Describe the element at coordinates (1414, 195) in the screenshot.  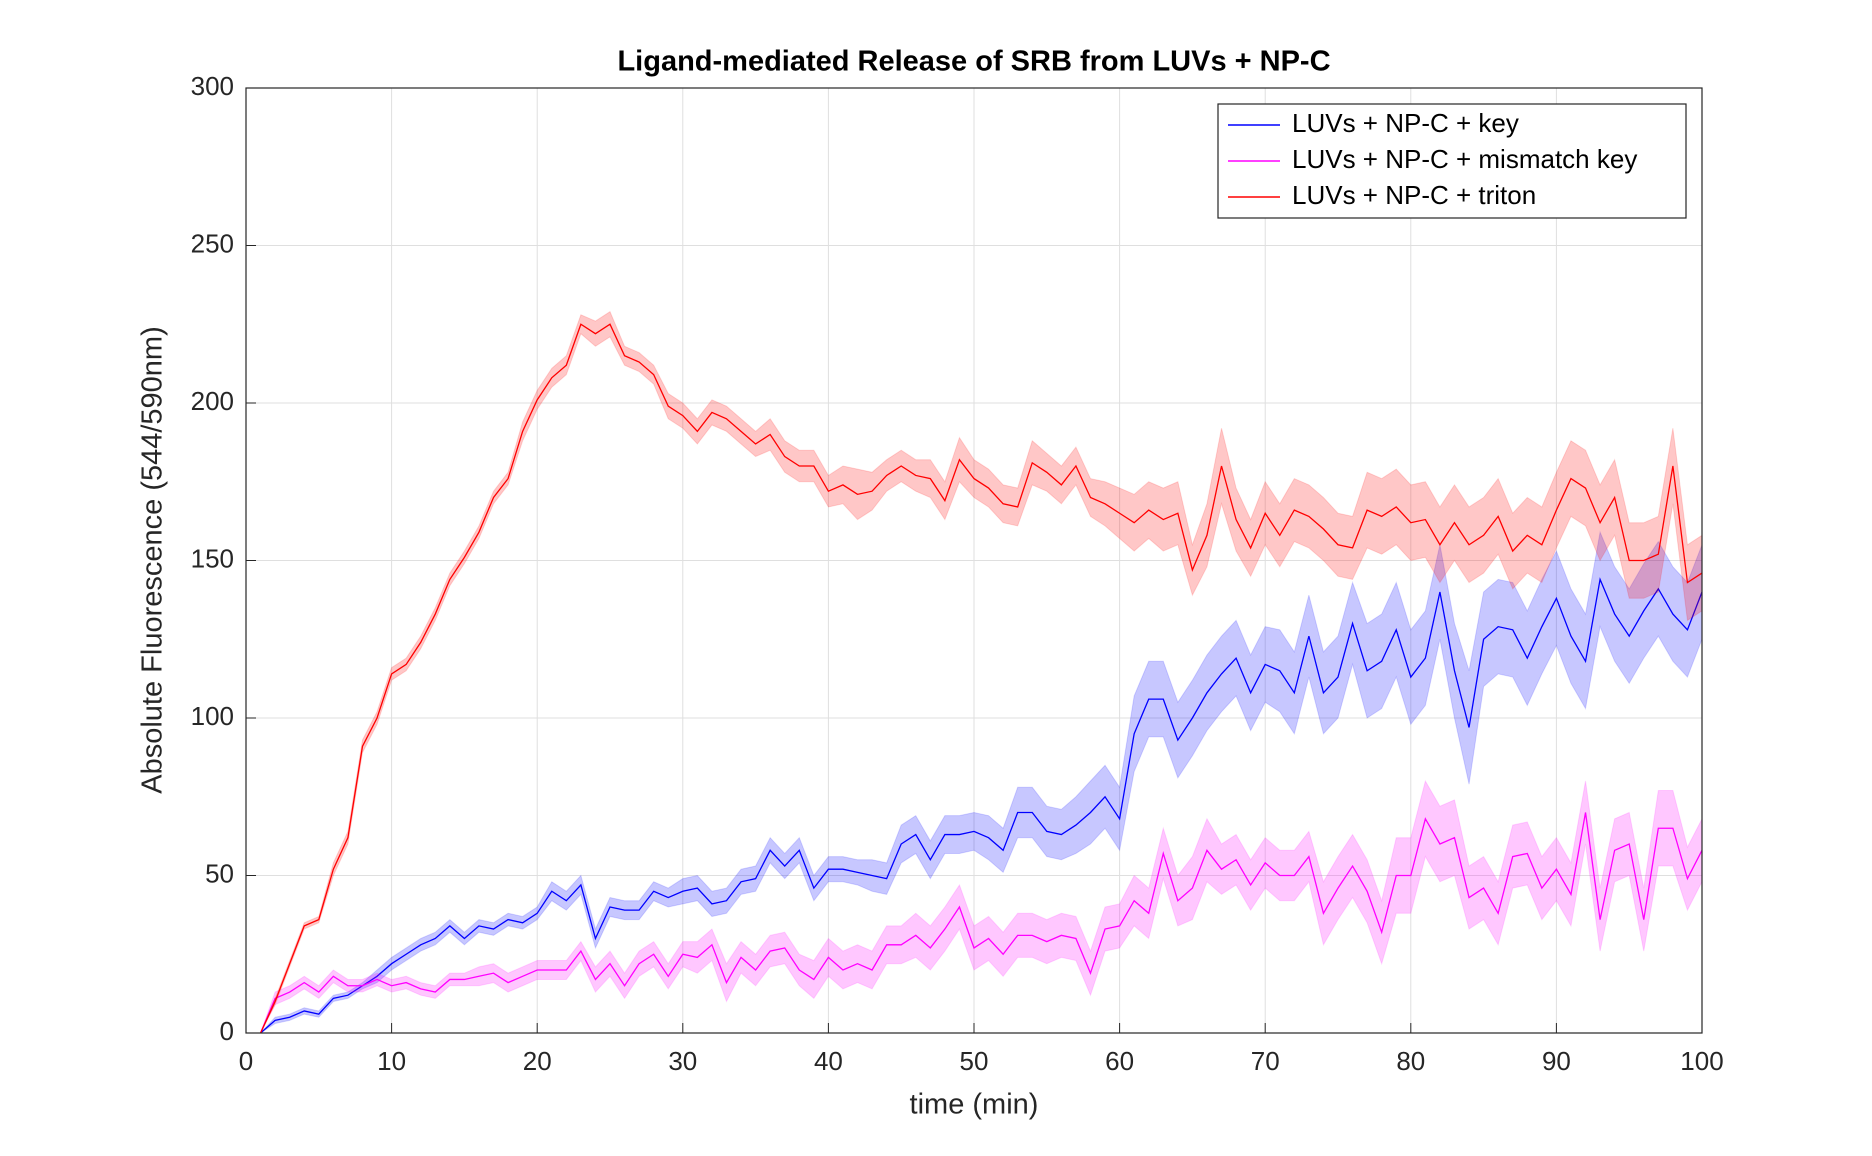
I see `legend-label: LUVs + NP-C + triton` at that location.